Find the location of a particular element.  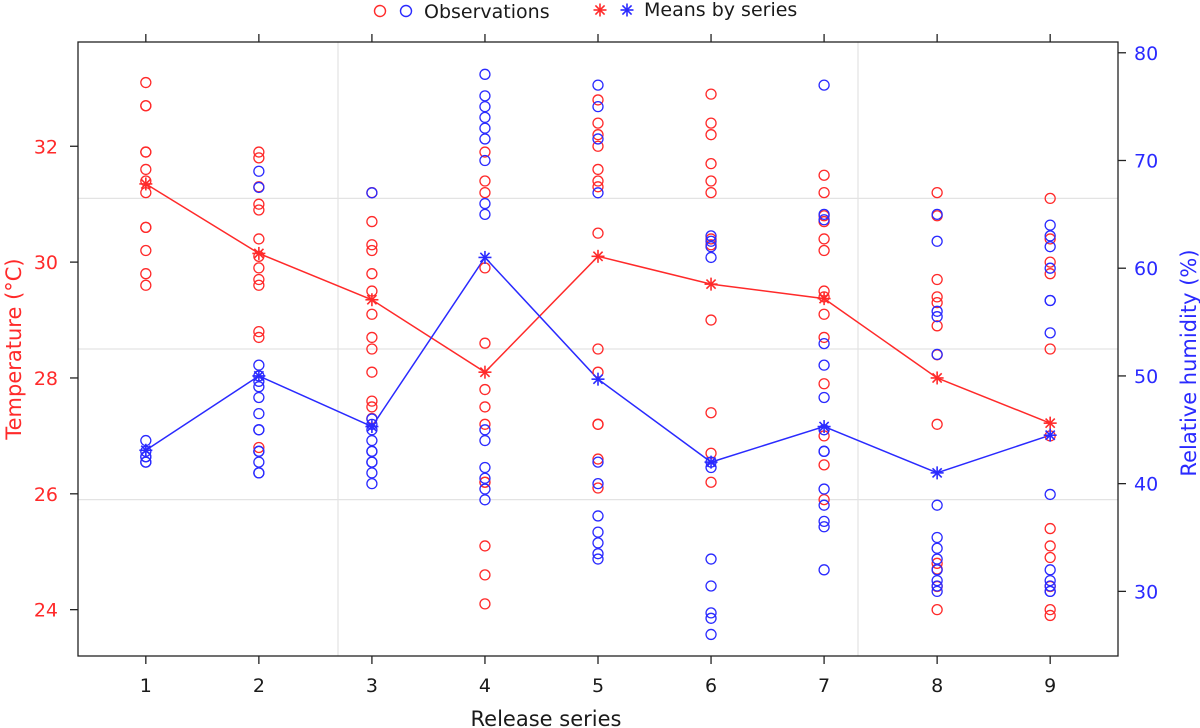

legend-star-stroke is located at coordinates (627, 10).